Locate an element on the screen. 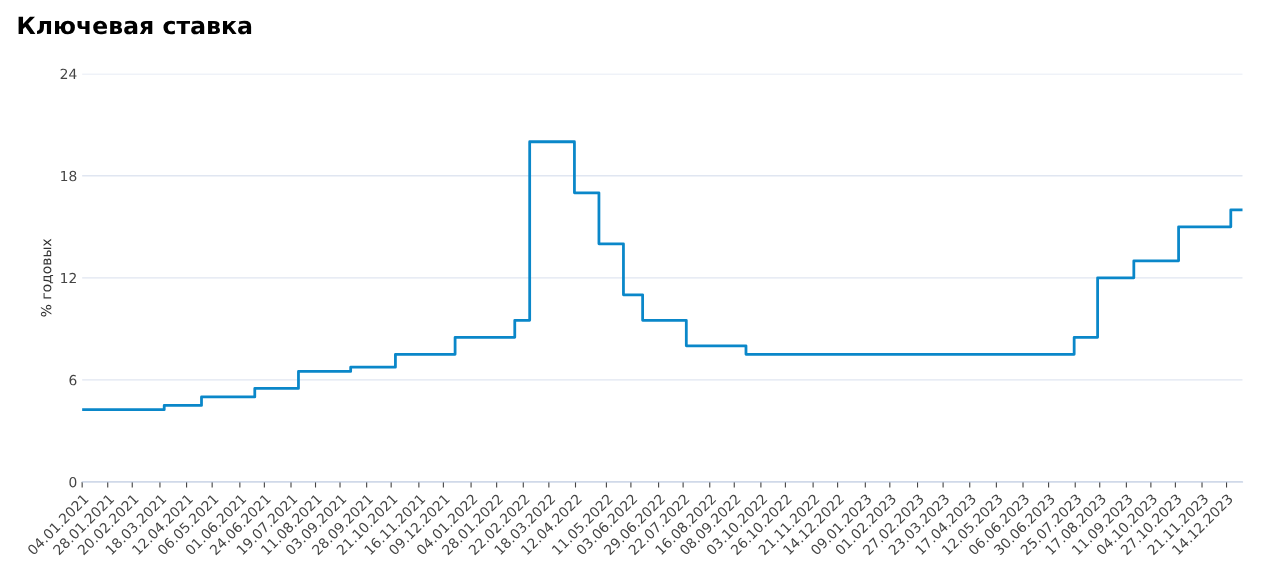 The height and width of the screenshot is (567, 1264). y-tick-label: 0 is located at coordinates (73, 482).